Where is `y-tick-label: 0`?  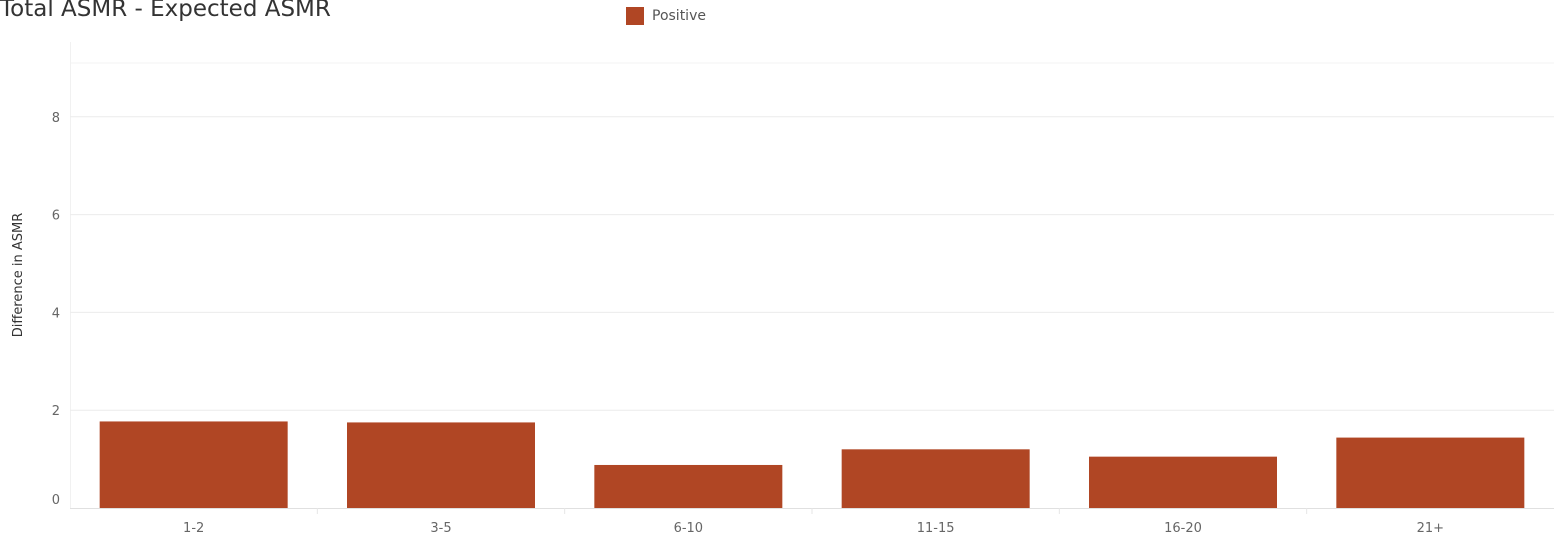
y-tick-label: 0 is located at coordinates (56, 500).